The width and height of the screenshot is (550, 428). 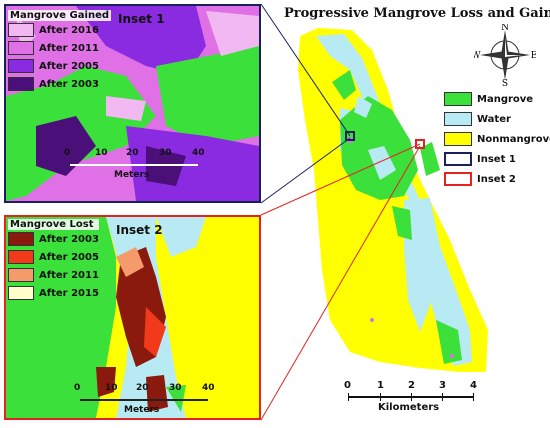 What do you see at coordinates (69, 30) in the screenshot?
I see `legend-label: After 2016` at bounding box center [69, 30].